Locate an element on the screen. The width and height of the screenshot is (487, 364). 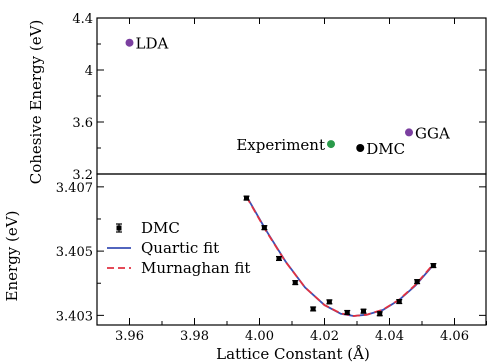
top-y-tick-label: 4 is located at coordinates (89, 71).